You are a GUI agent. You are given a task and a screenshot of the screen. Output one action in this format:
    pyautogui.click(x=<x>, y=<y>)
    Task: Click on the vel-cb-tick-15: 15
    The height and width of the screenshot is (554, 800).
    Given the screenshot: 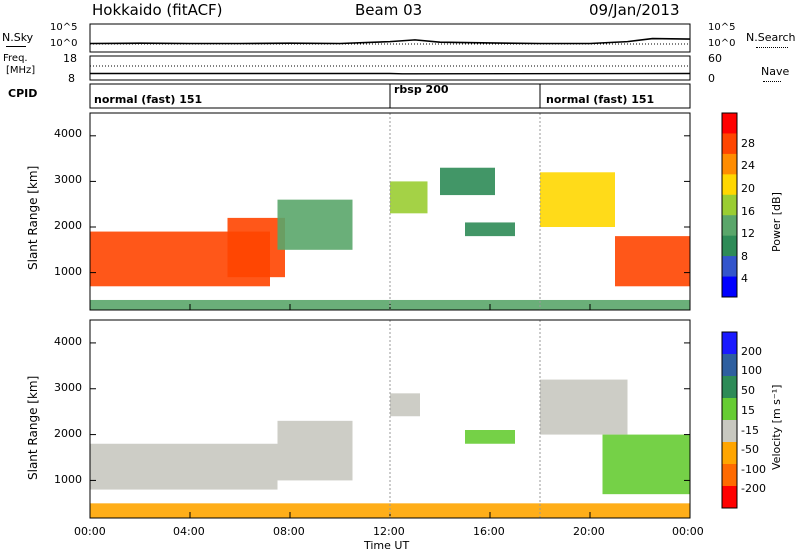 What is the action you would take?
    pyautogui.click(x=748, y=410)
    